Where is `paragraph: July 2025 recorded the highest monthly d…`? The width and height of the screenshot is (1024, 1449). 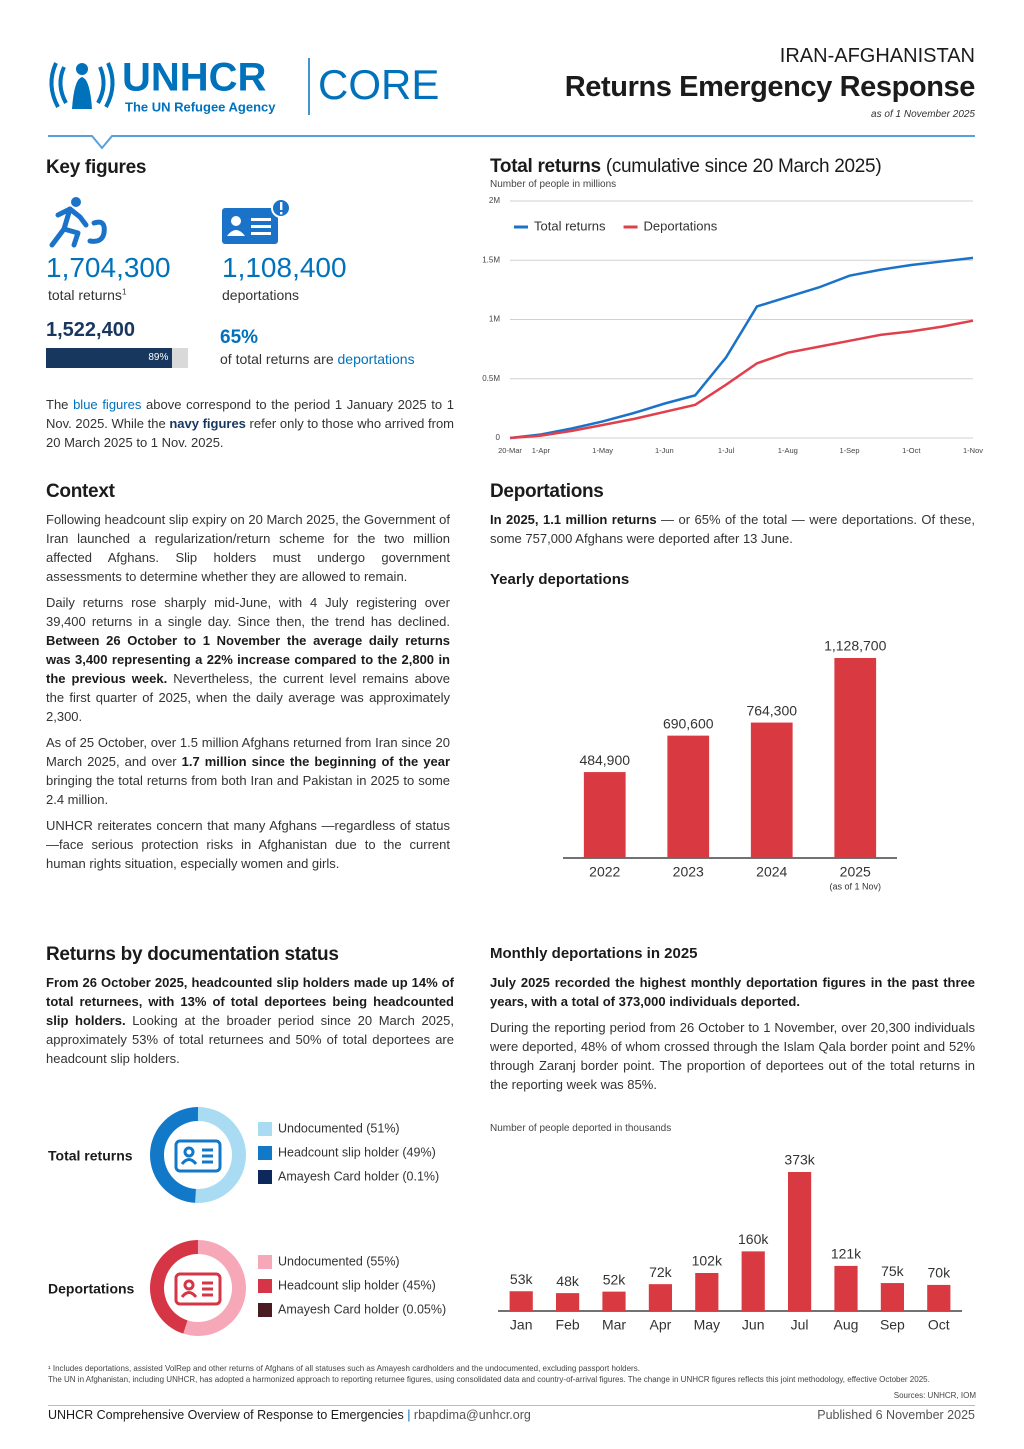 paragraph: July 2025 recorded the highest monthly d… is located at coordinates (732, 992).